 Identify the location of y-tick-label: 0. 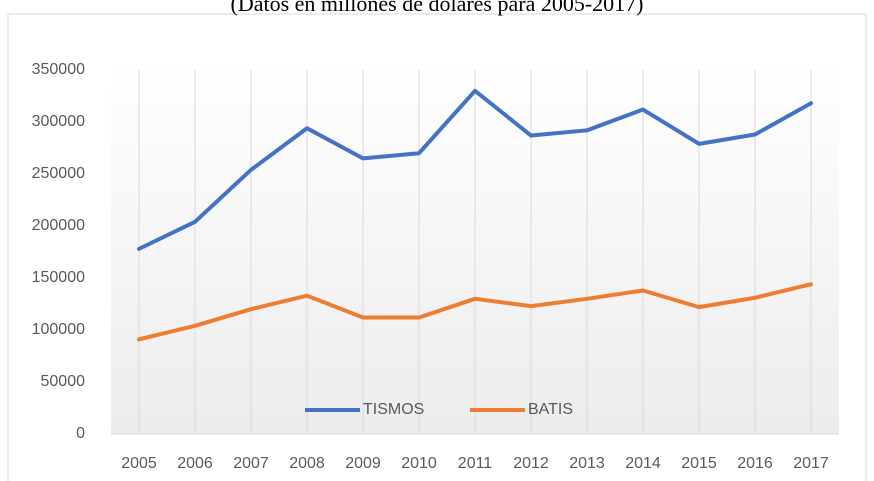
(80, 433).